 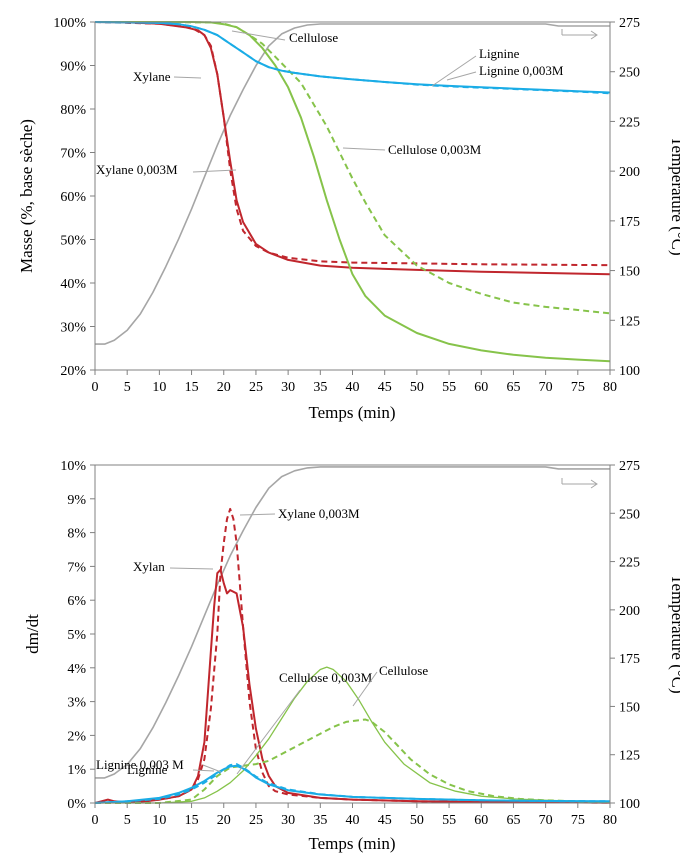 I want to click on annotation-lignine-0003m: Lignine 0,003 M, so click(x=140, y=764).